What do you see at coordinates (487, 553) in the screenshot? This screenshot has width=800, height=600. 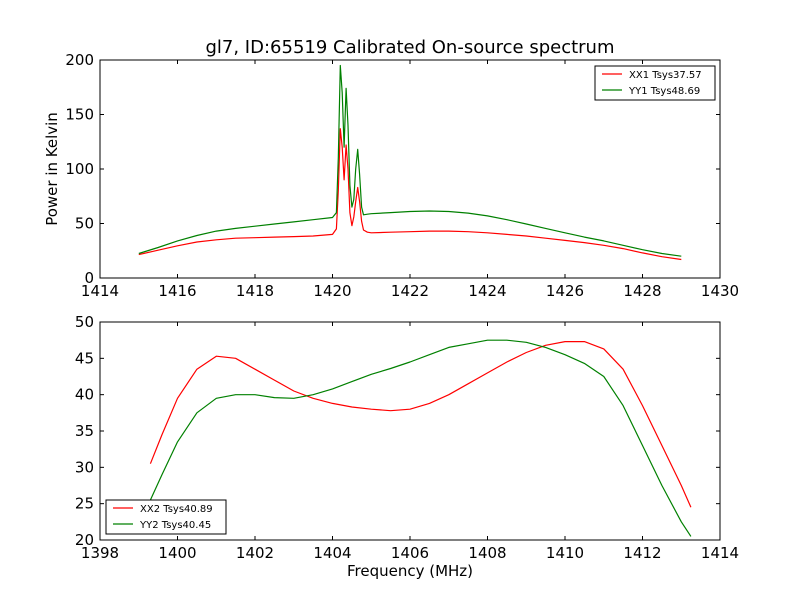 I see `bottom-x-tick-label: 1408` at bounding box center [487, 553].